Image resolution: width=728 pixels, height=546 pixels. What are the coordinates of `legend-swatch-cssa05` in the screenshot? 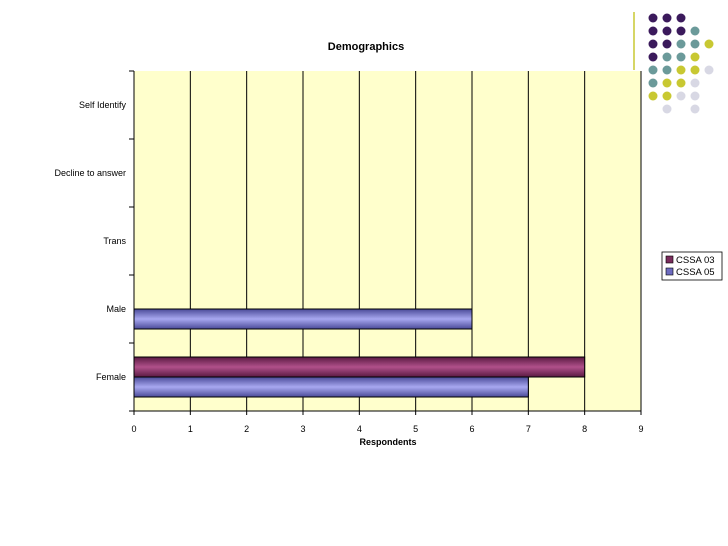 It's located at (669, 271).